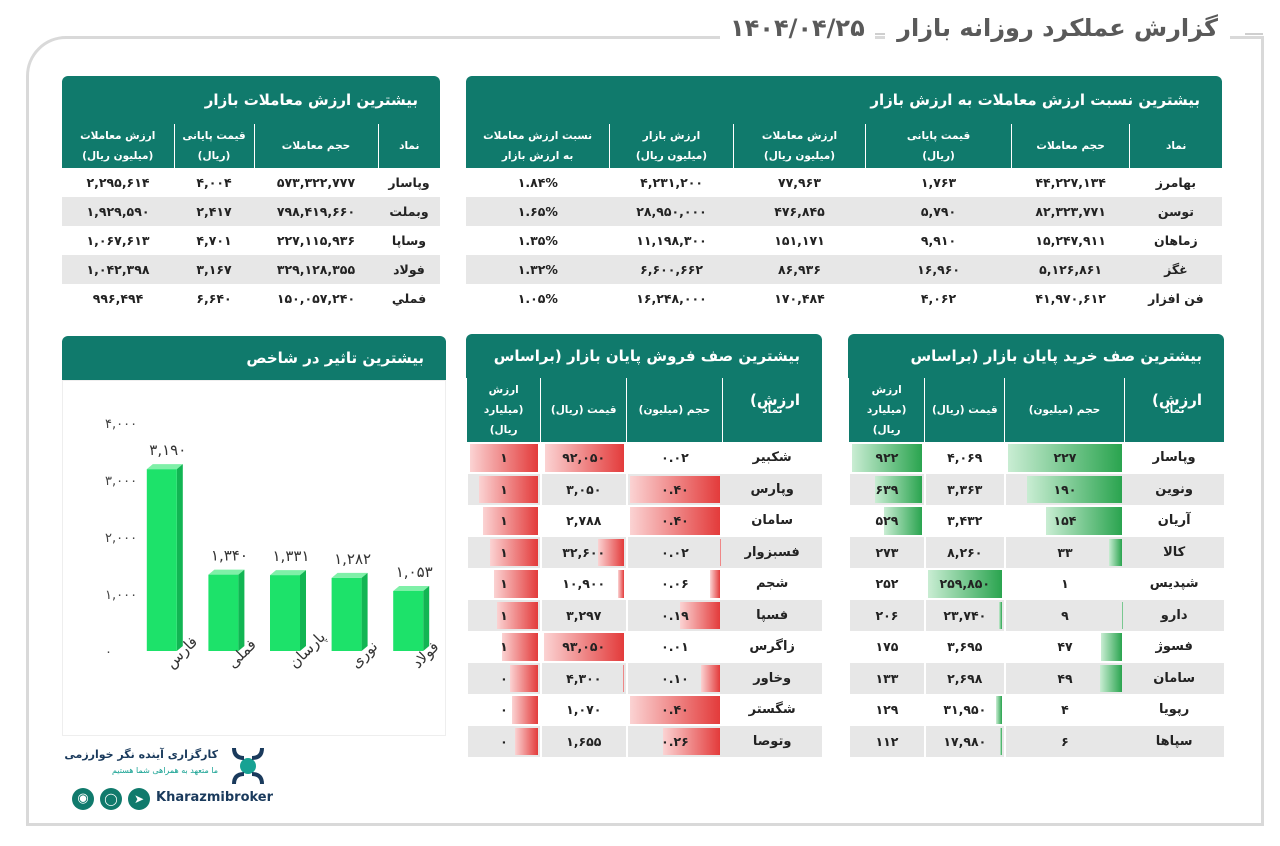 Image resolution: width=1280 pixels, height=846 pixels. I want to click on cell-text: ونوین, so click(1174, 489).